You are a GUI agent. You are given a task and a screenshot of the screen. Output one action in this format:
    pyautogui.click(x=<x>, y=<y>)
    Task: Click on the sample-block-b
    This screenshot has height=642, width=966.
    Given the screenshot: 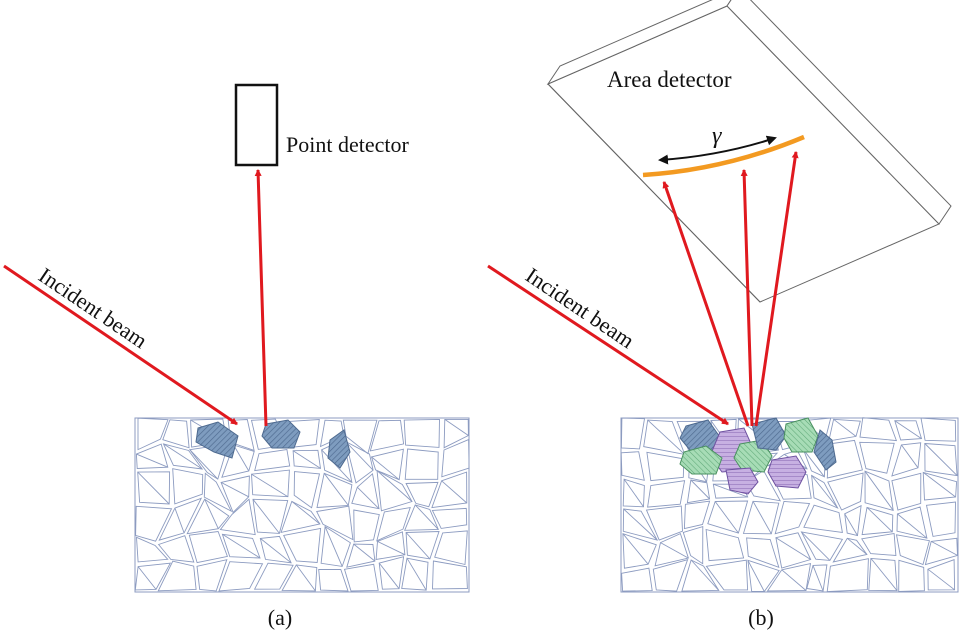 What is the action you would take?
    pyautogui.click(x=789, y=505)
    